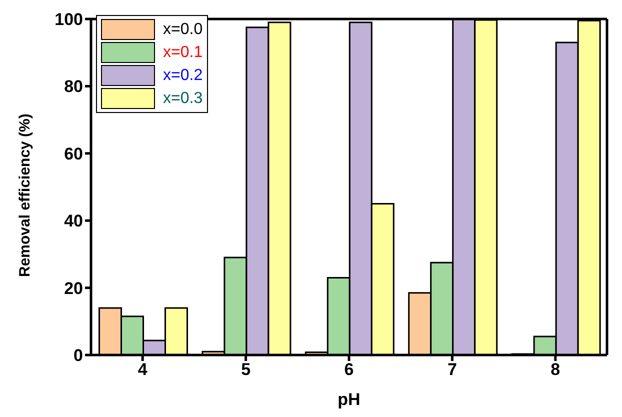 This screenshot has width=622, height=417. What do you see at coordinates (246, 370) in the screenshot?
I see `x-tick-label: 5` at bounding box center [246, 370].